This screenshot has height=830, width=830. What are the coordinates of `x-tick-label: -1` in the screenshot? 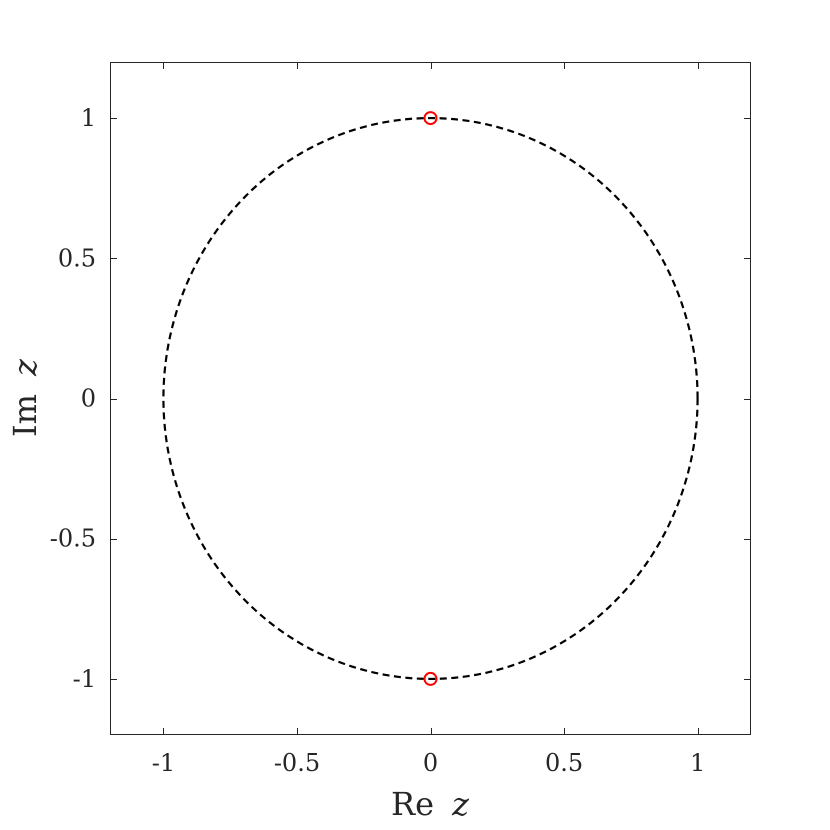 It's located at (163, 763).